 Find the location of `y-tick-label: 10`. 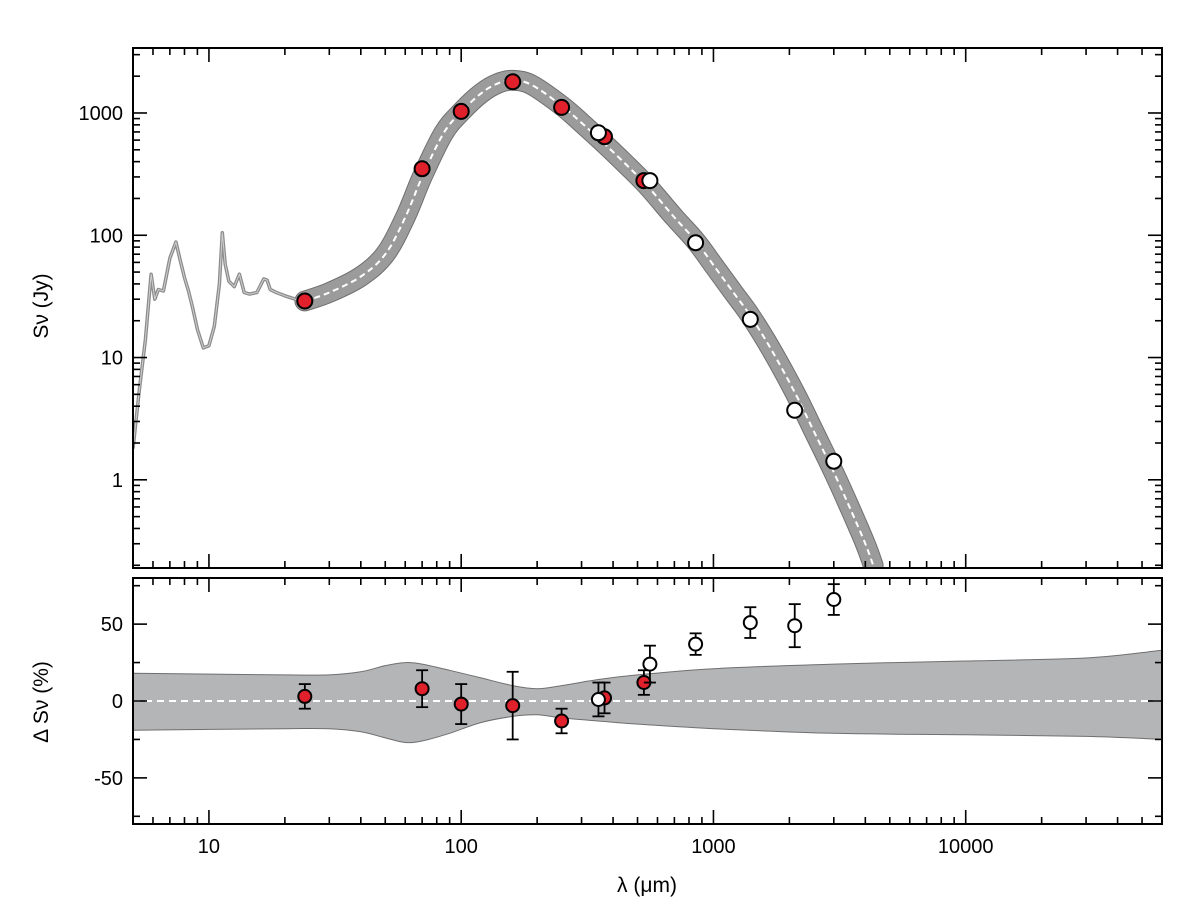

y-tick-label: 10 is located at coordinates (112, 359).